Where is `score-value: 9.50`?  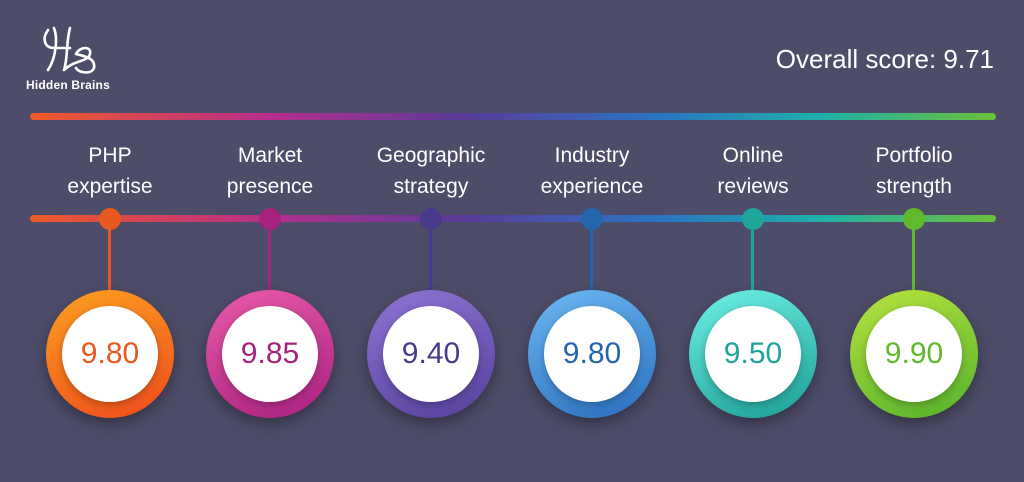 score-value: 9.50 is located at coordinates (753, 353).